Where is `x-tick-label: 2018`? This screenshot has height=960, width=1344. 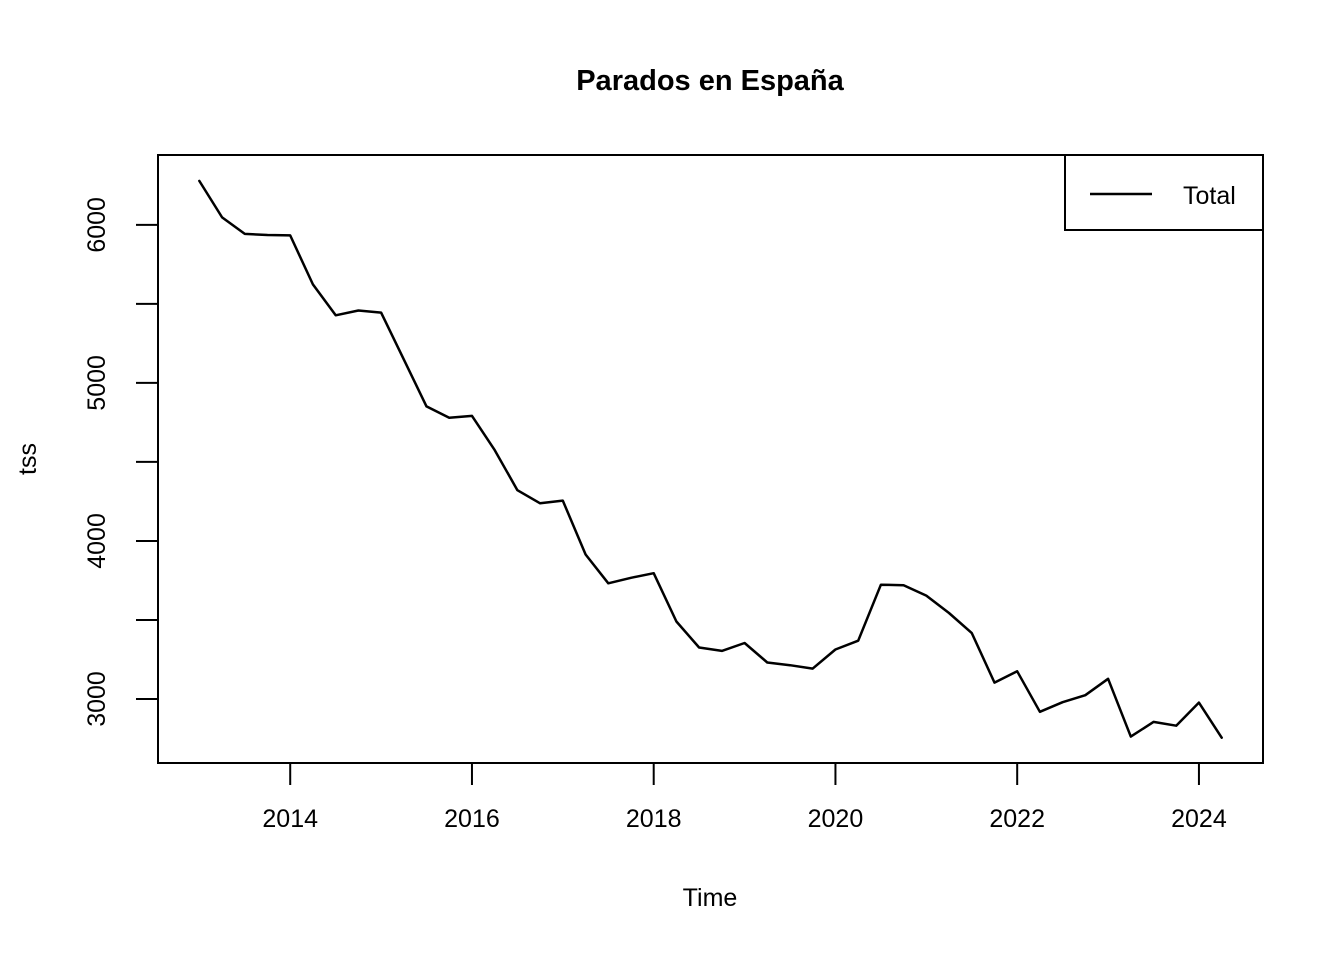 x-tick-label: 2018 is located at coordinates (654, 819).